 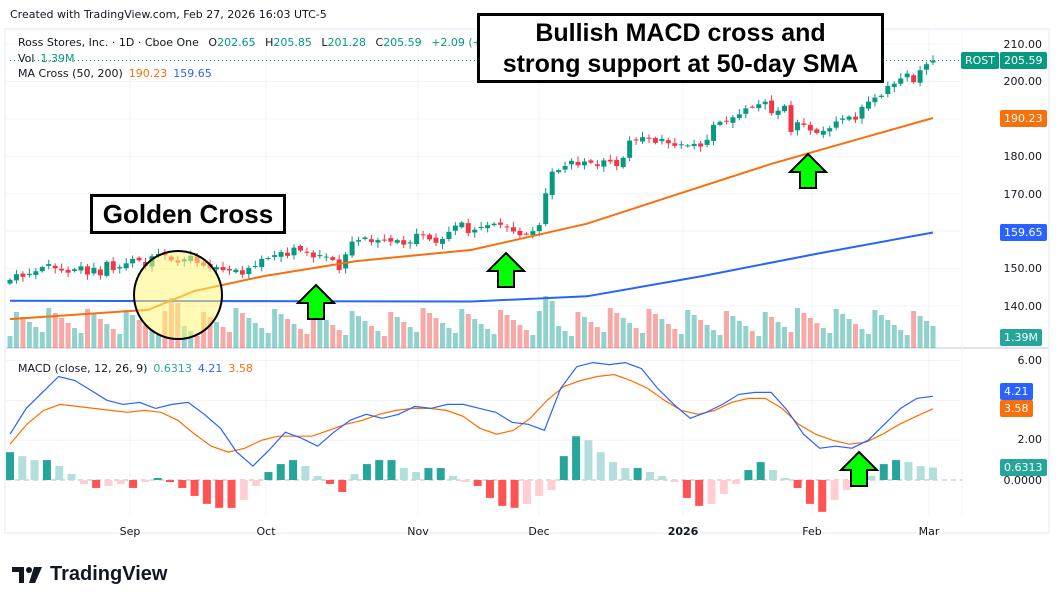 I want to click on macd-tick: 2.00, so click(x=1030, y=439).